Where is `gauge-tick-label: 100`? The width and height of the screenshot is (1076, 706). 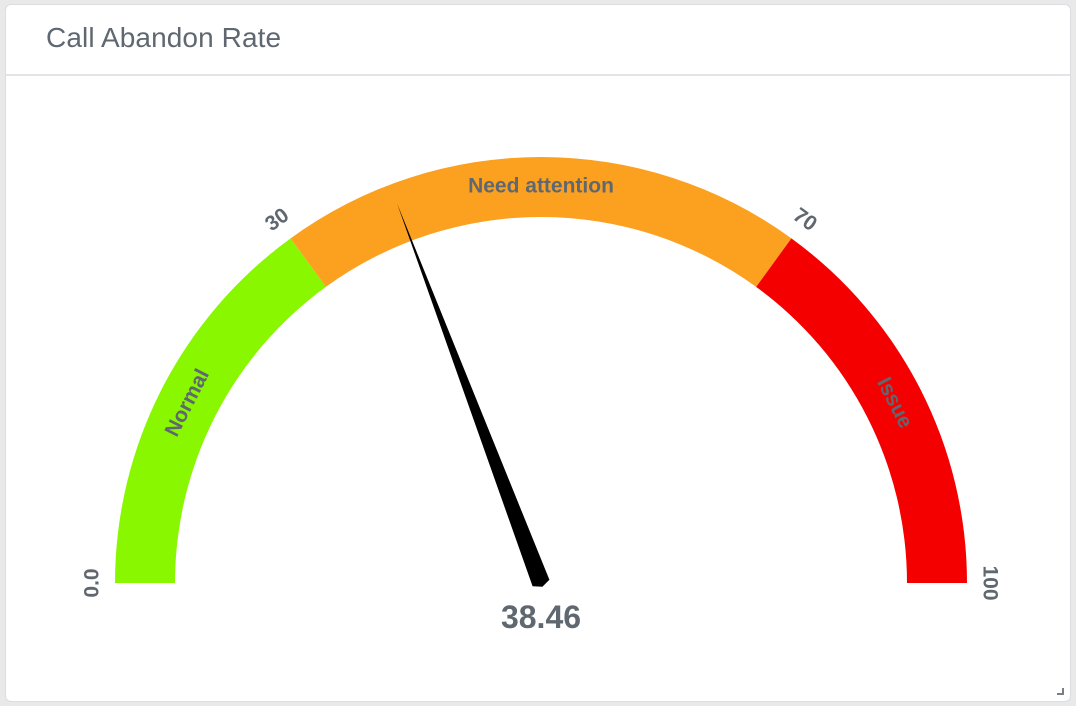 gauge-tick-label: 100 is located at coordinates (989, 582).